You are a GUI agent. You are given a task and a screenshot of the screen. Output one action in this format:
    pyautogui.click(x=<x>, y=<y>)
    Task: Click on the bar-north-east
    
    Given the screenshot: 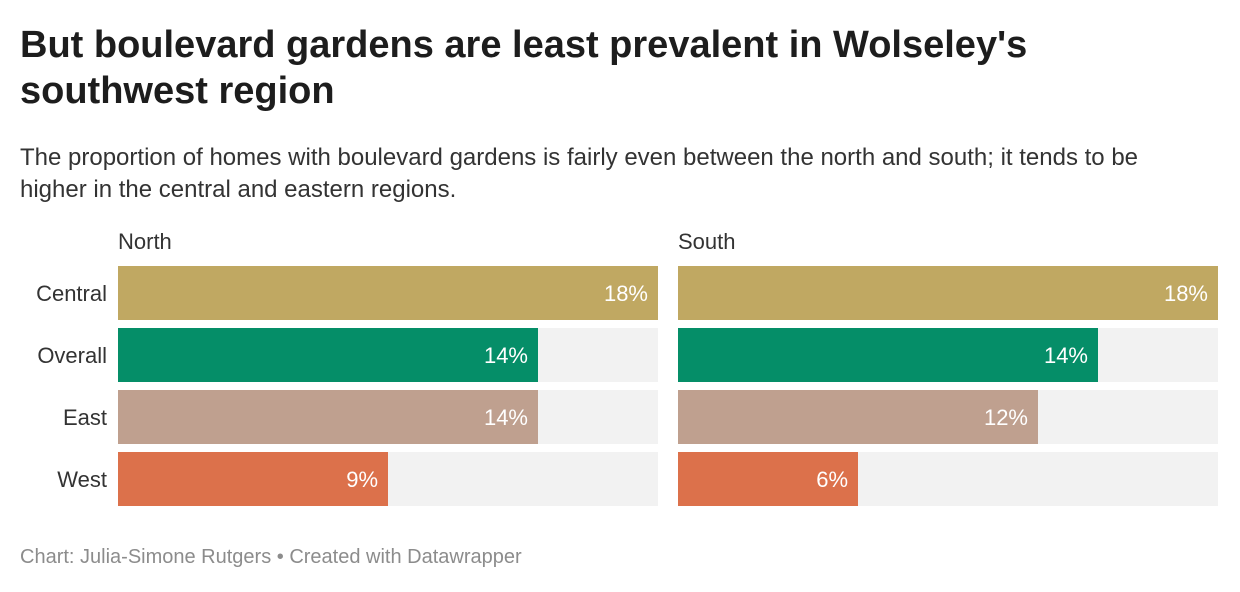 What is the action you would take?
    pyautogui.click(x=328, y=417)
    